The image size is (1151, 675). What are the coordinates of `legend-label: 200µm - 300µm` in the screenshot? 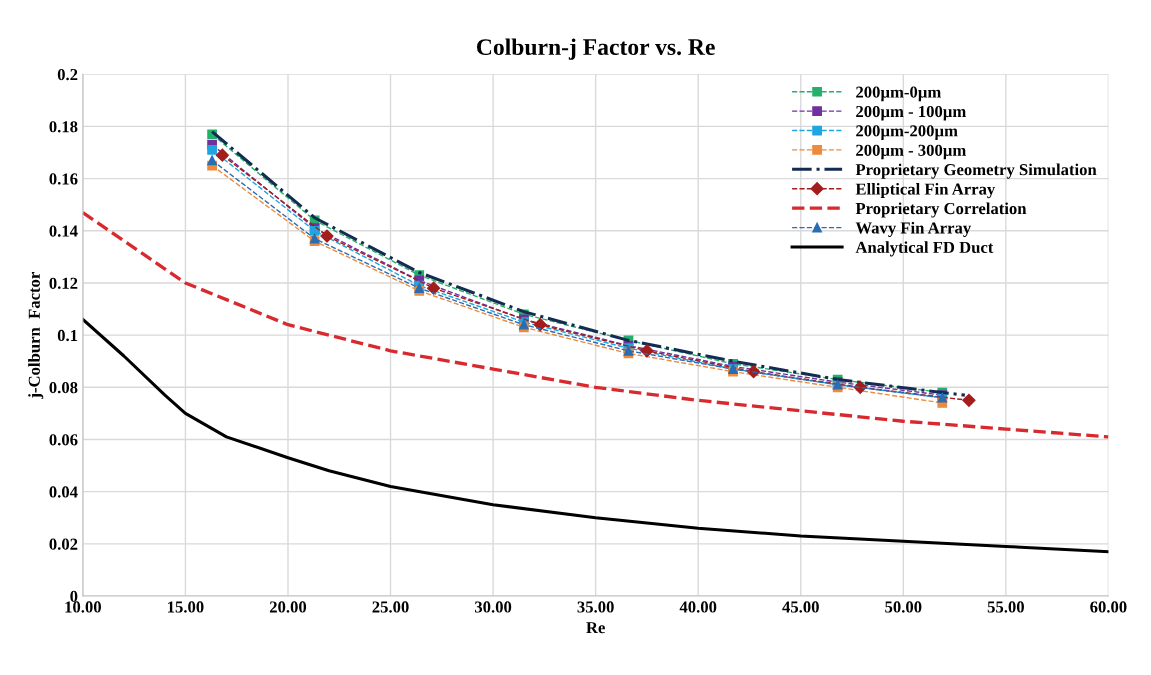 It's located at (911, 152).